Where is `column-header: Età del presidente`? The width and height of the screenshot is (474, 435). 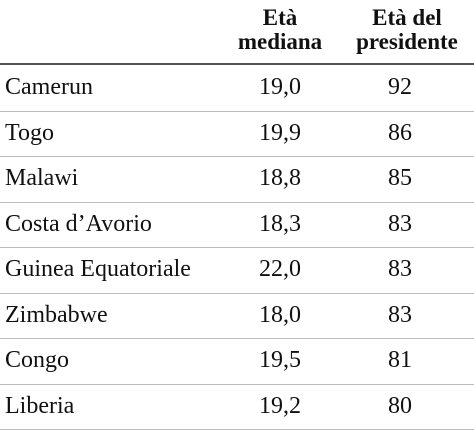
column-header: Età del presidente is located at coordinates (407, 30).